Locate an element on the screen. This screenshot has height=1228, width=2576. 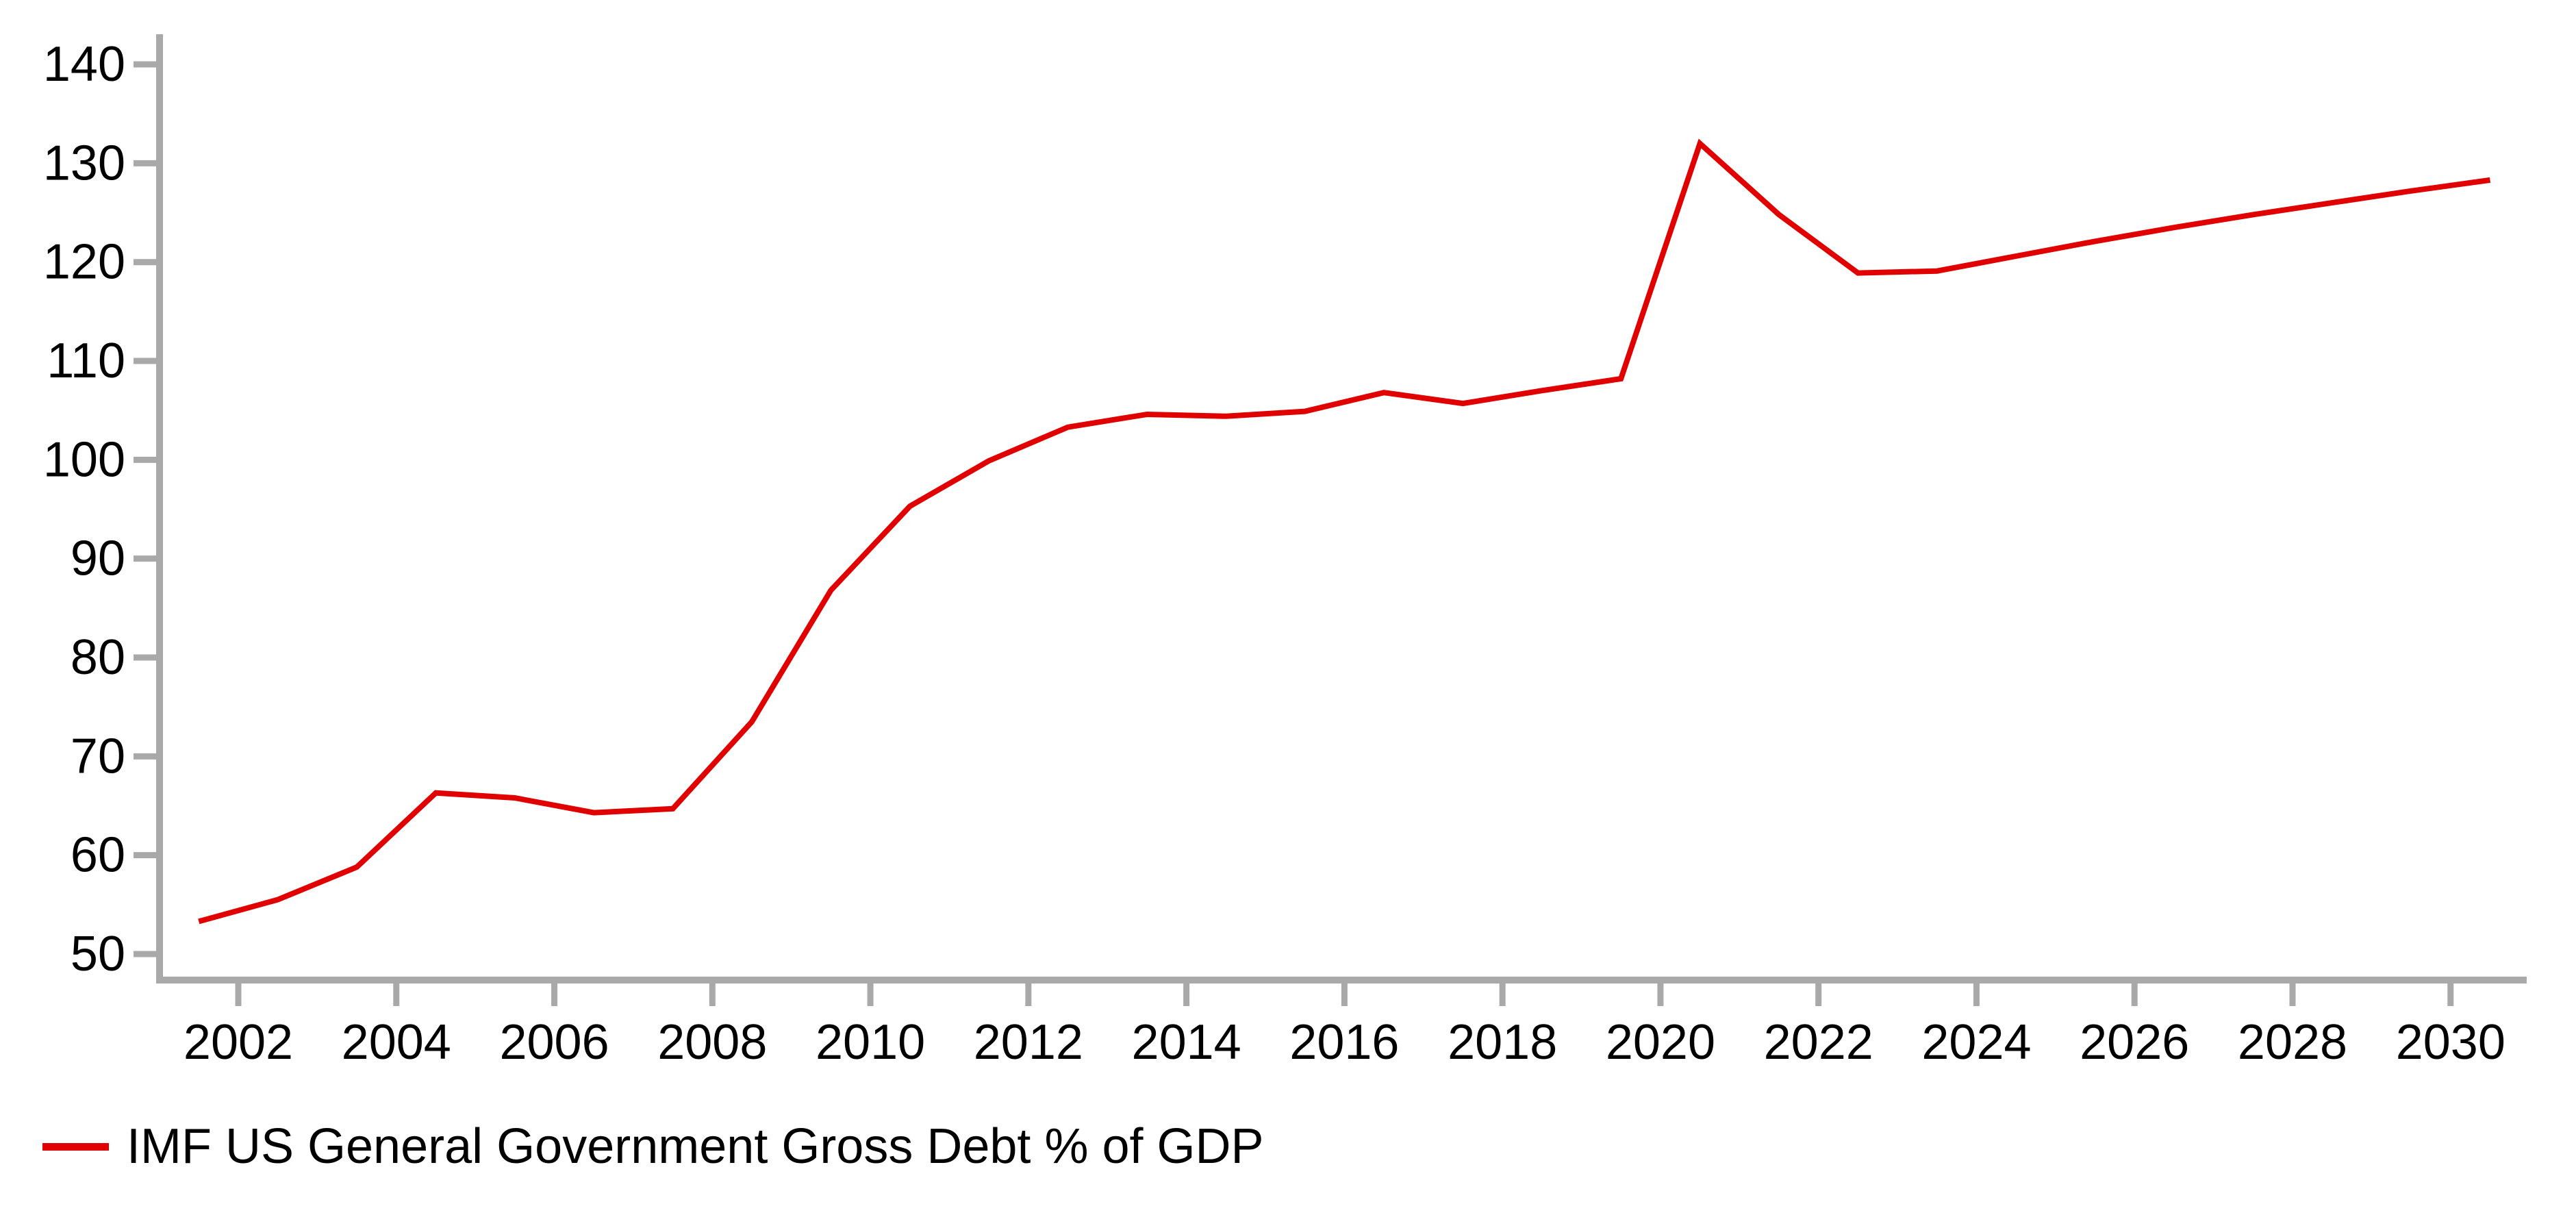
x-tick-label: 2022 is located at coordinates (1818, 1043).